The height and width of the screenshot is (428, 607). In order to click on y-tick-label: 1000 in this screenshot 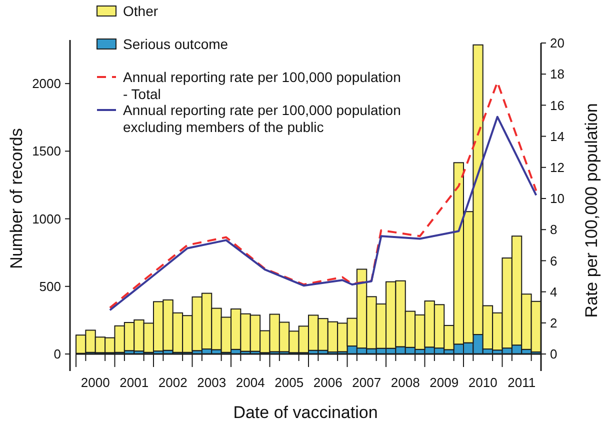, I will do `click(46, 218)`.